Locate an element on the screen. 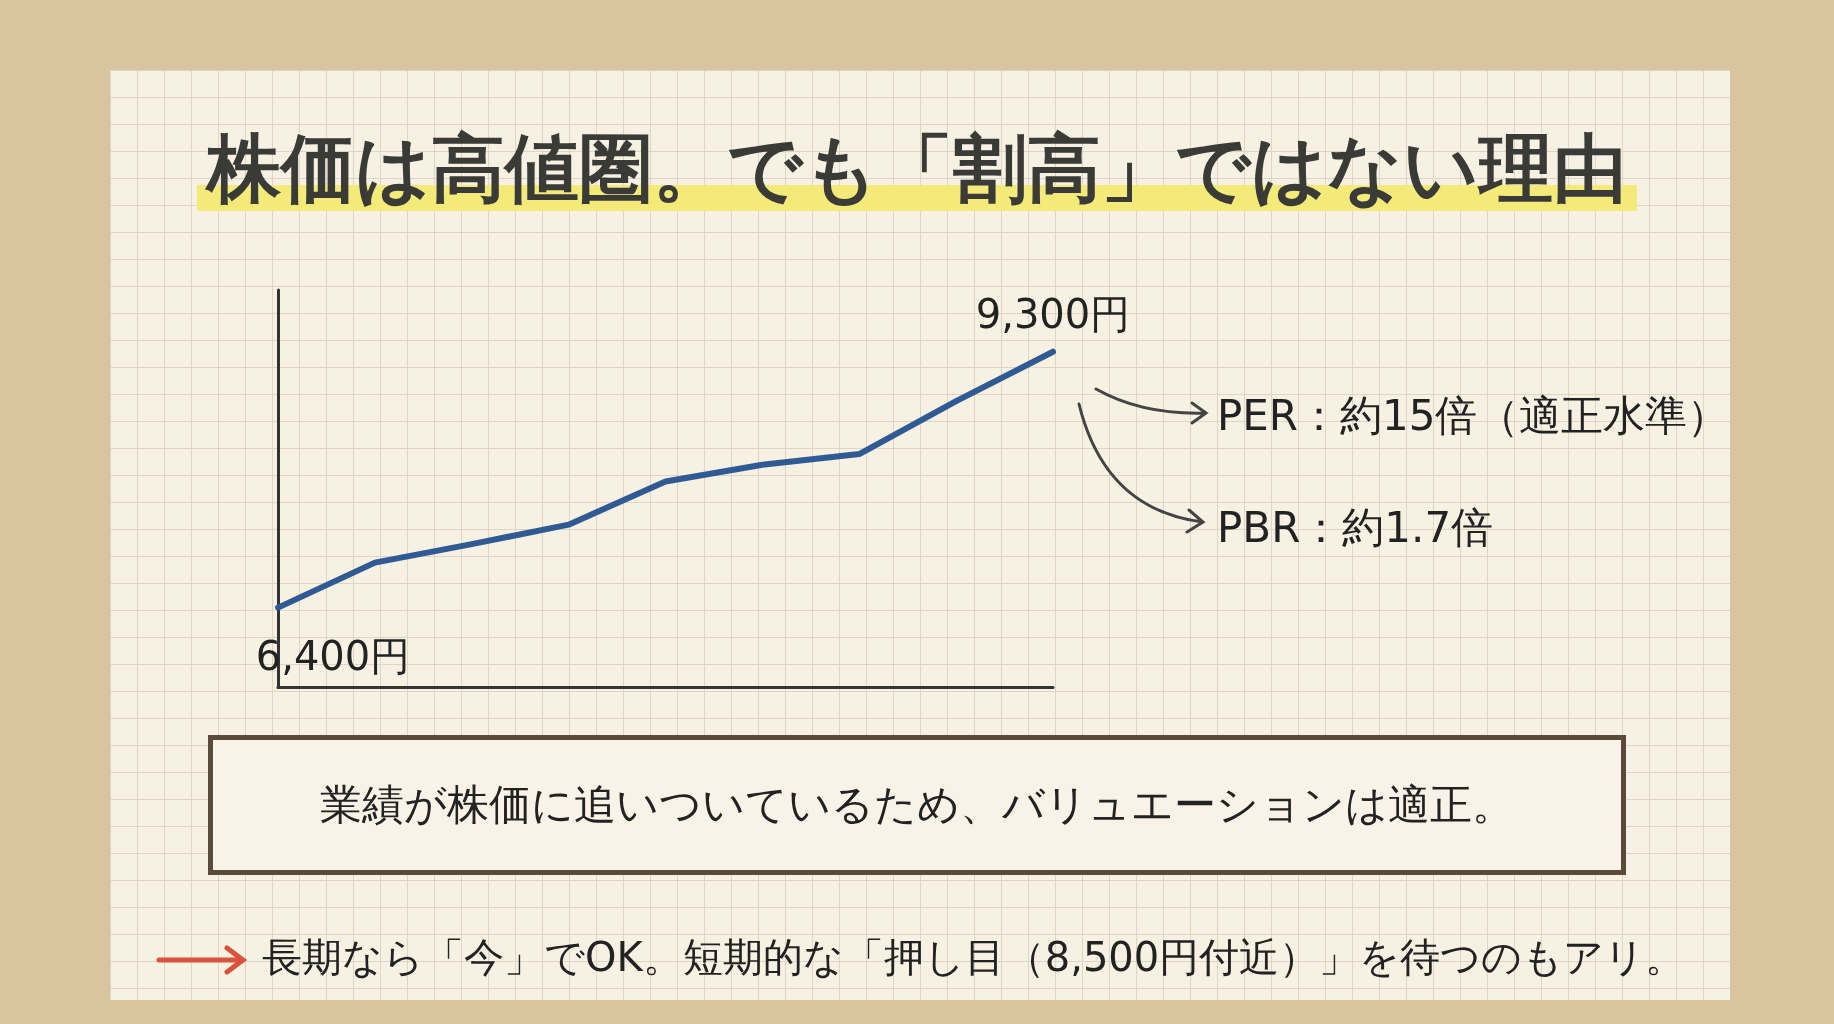 This screenshot has width=1834, height=1024. data-label: 9,300円 is located at coordinates (1053, 313).